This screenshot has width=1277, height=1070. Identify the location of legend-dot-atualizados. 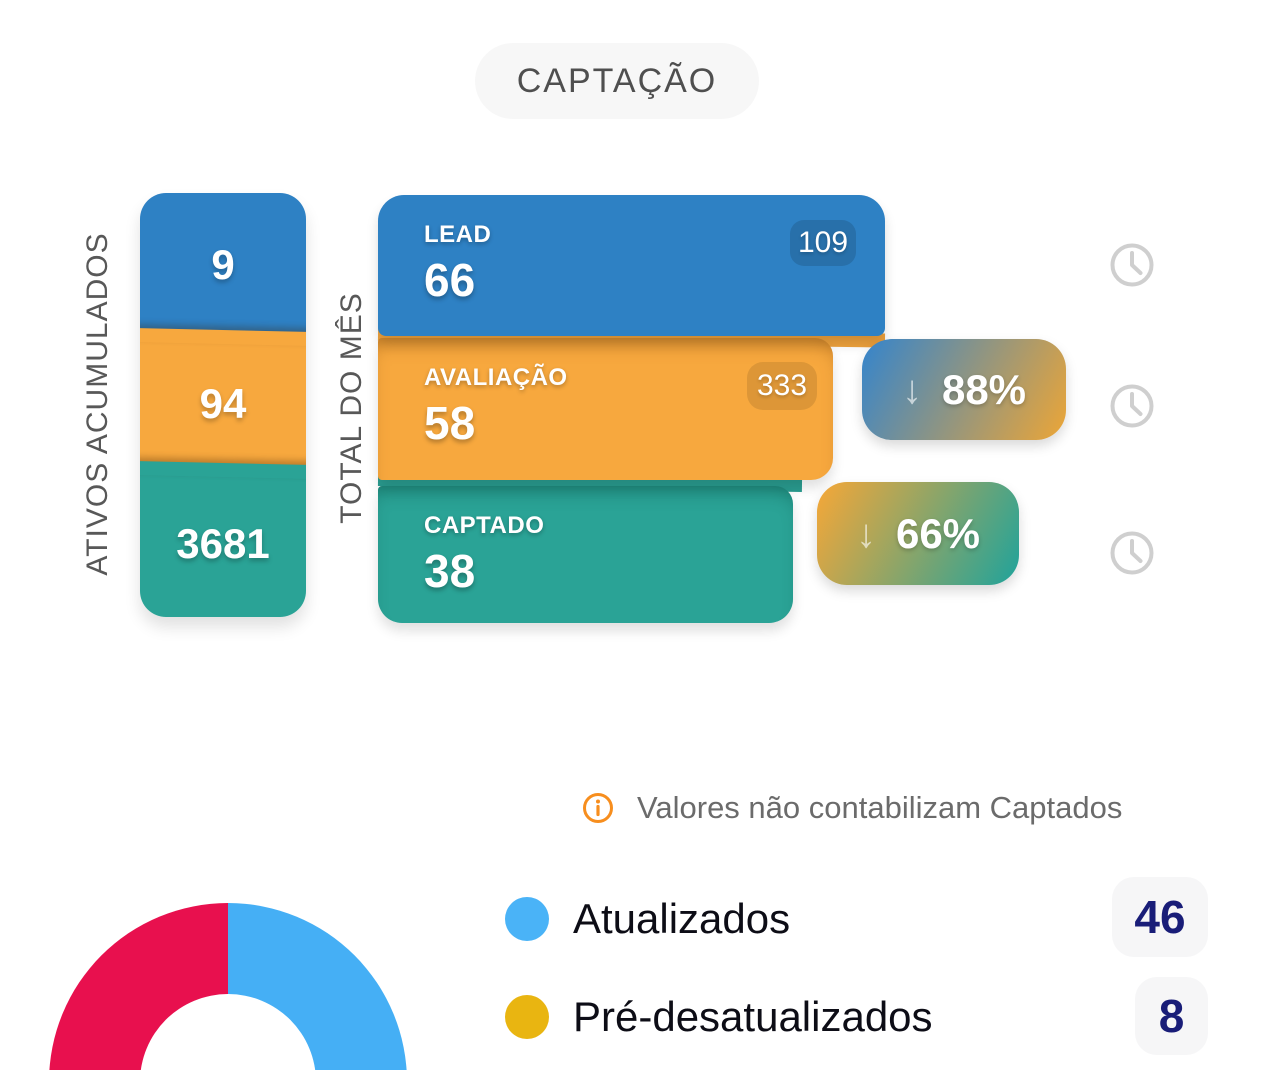
(527, 919).